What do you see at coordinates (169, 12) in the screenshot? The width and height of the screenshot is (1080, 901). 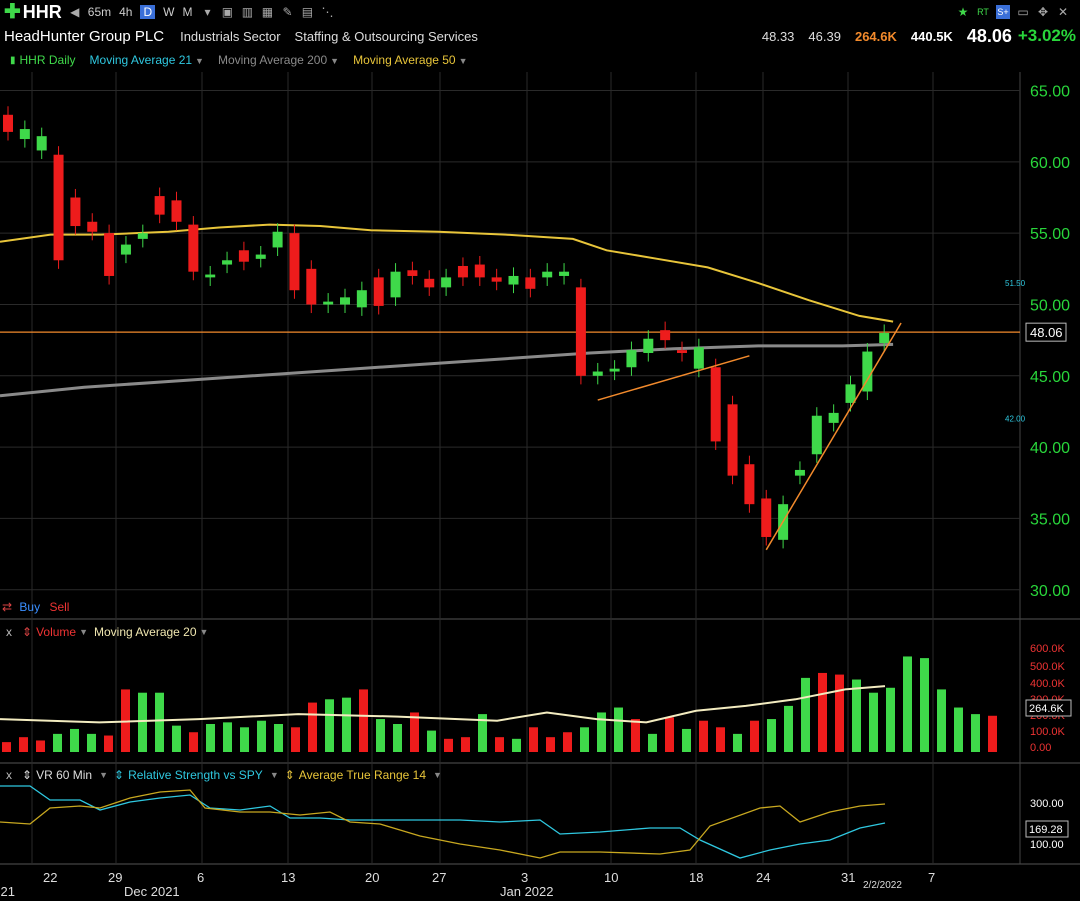 I see `interval-w: W` at bounding box center [169, 12].